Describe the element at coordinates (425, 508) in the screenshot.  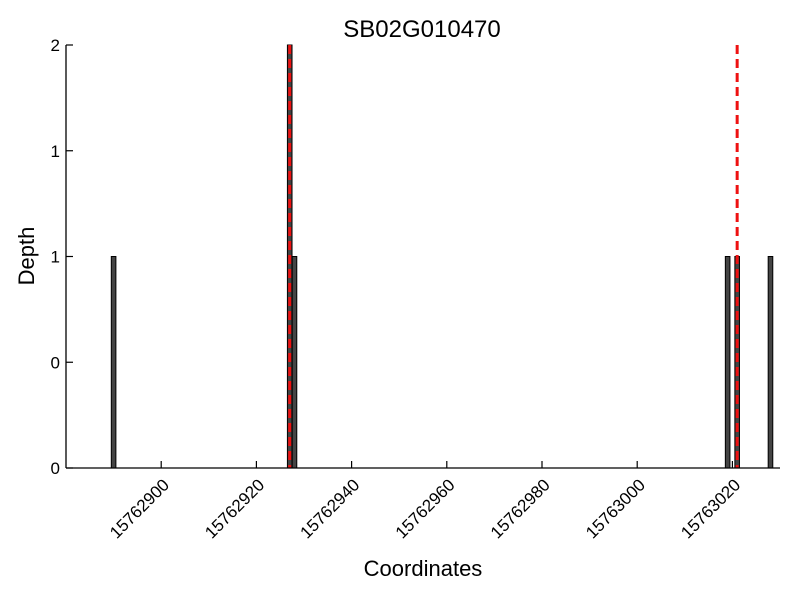
I see `x-tick-label: 15762960` at that location.